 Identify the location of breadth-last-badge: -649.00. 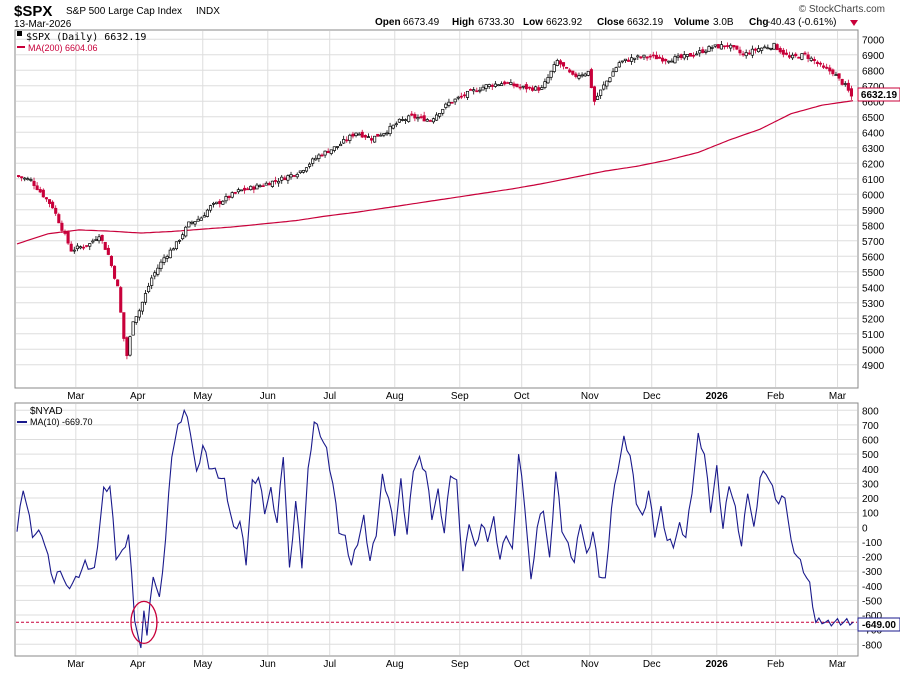
(878, 624).